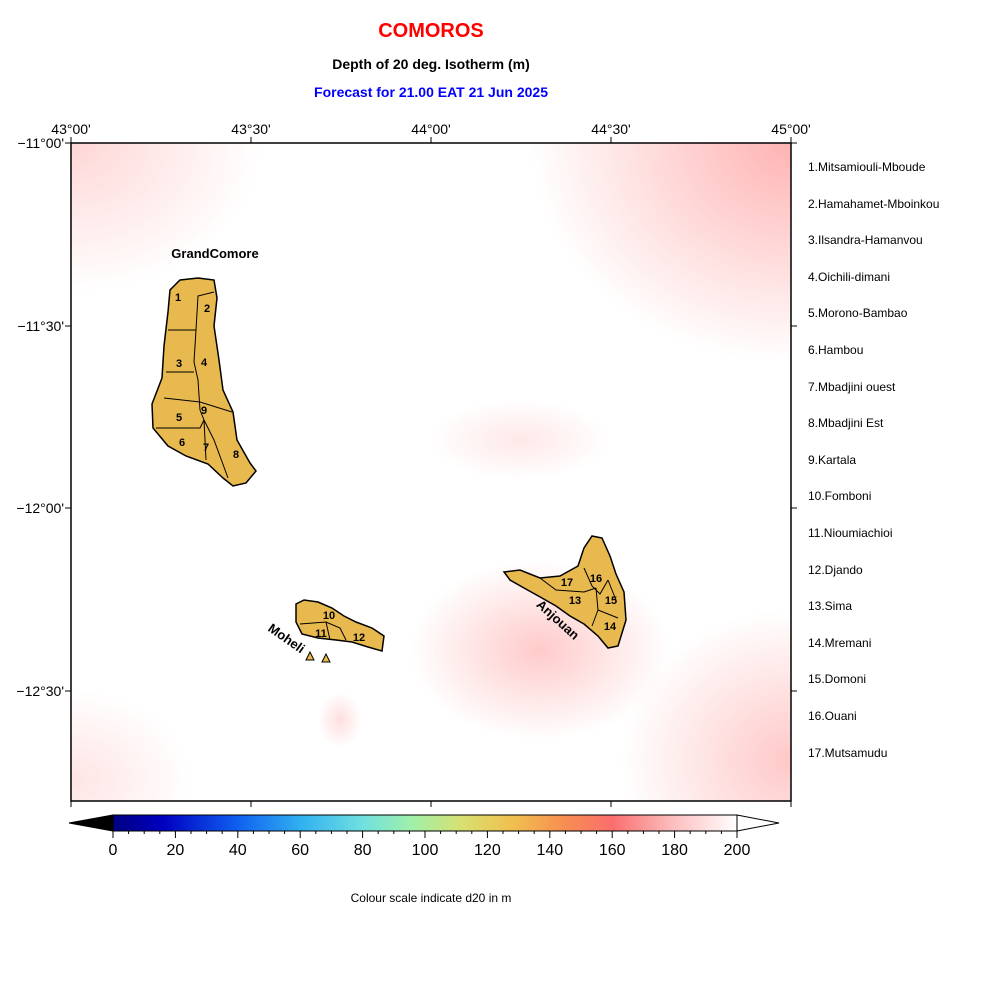 This screenshot has height=1000, width=1000. I want to click on lat-label-12-00: −12°00', so click(40, 508).